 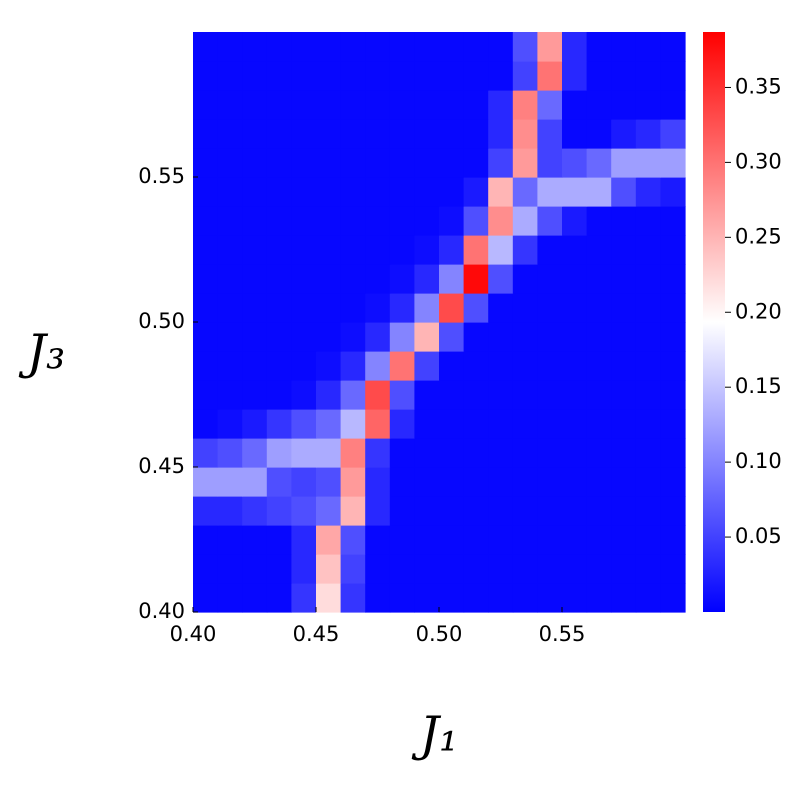 What do you see at coordinates (41, 353) in the screenshot?
I see `y-axis-label: J₃` at bounding box center [41, 353].